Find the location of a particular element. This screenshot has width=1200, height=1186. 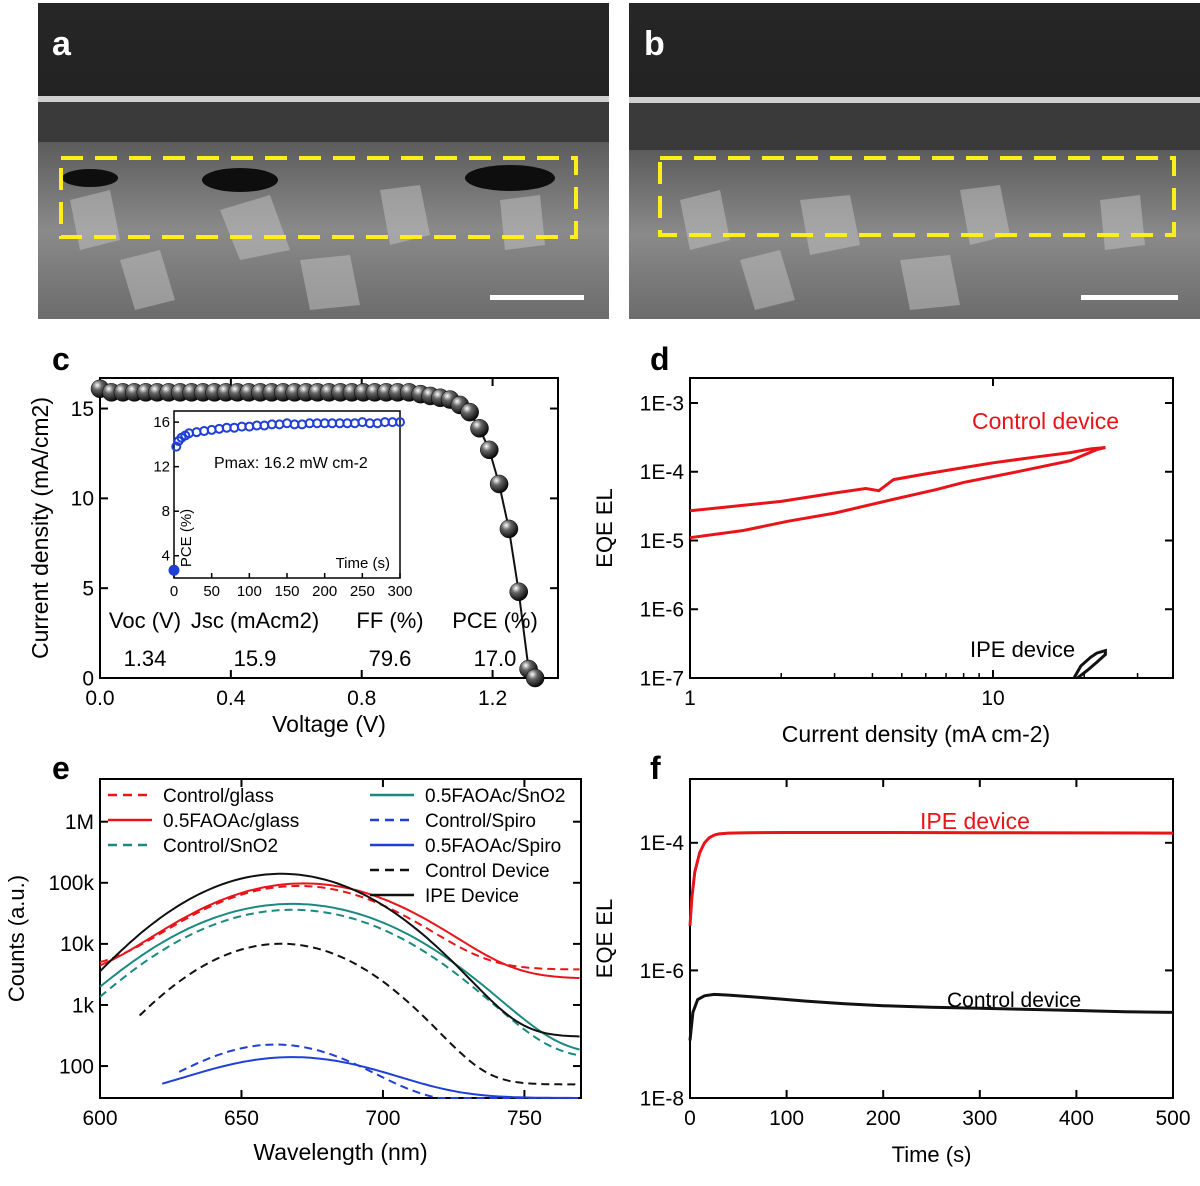

inset-x-tick-label: 150 is located at coordinates (286, 591).